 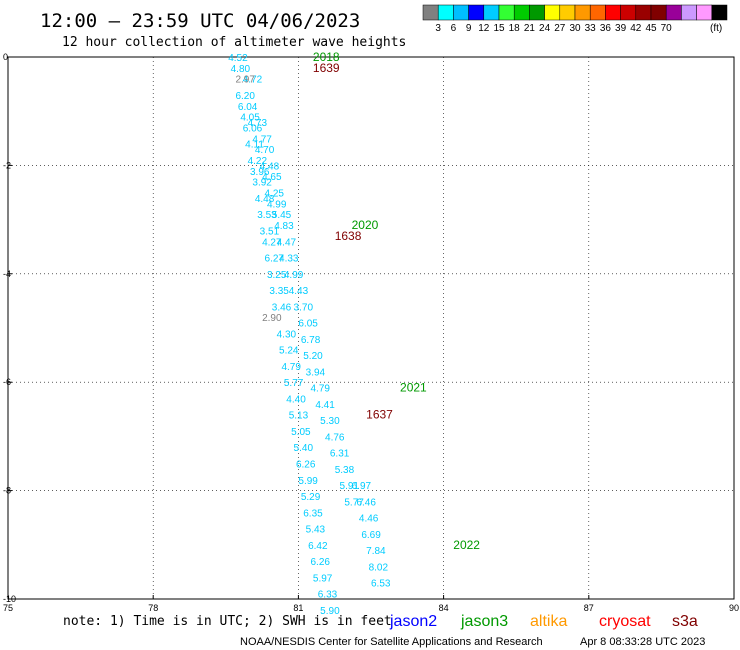 What do you see at coordinates (469, 28) in the screenshot?
I see `colorbar-tick-label: 9` at bounding box center [469, 28].